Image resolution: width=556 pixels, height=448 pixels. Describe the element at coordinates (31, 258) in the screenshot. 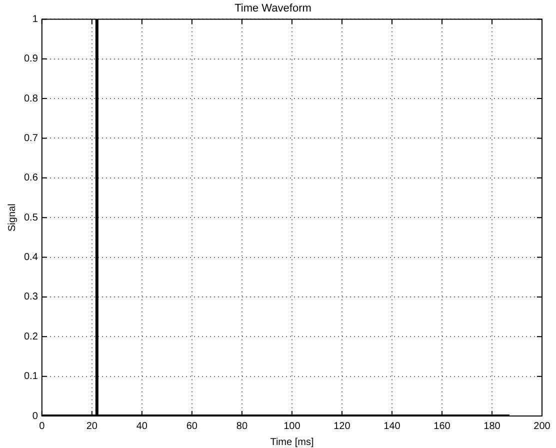

I see `y-tick-label: 0.4` at that location.